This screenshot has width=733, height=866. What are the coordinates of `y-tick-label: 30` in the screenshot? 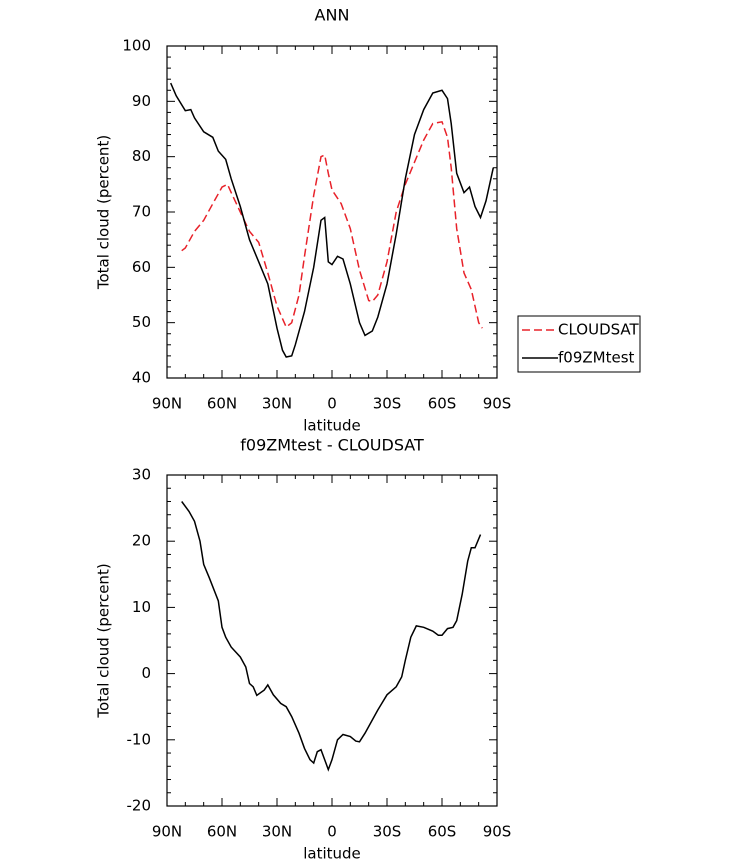 It's located at (141, 475).